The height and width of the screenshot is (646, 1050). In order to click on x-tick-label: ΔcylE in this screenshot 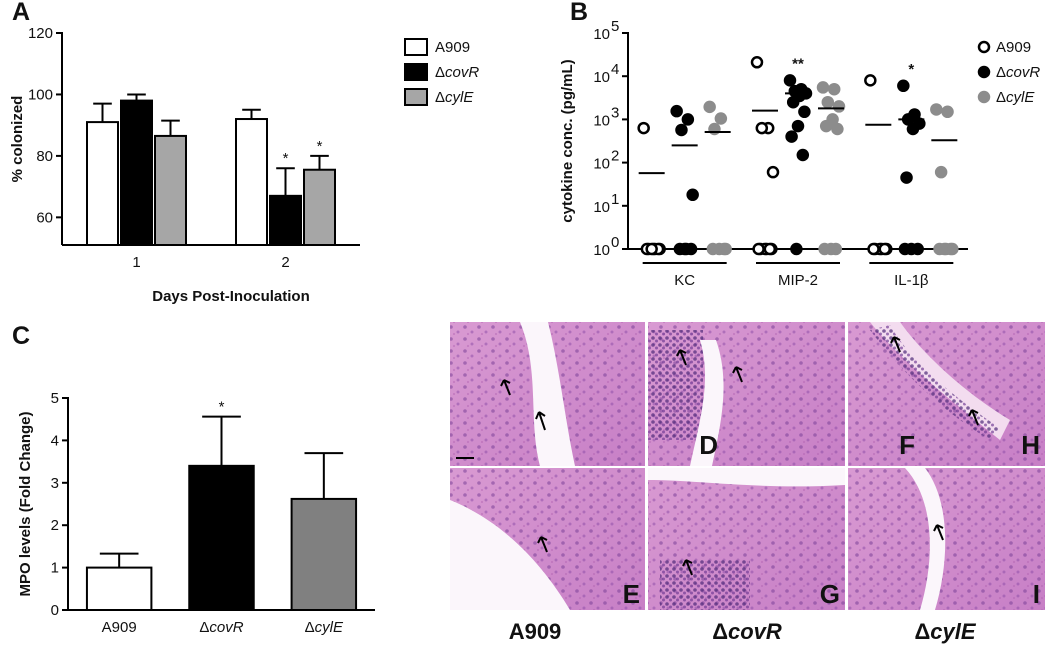, I will do `click(324, 627)`.